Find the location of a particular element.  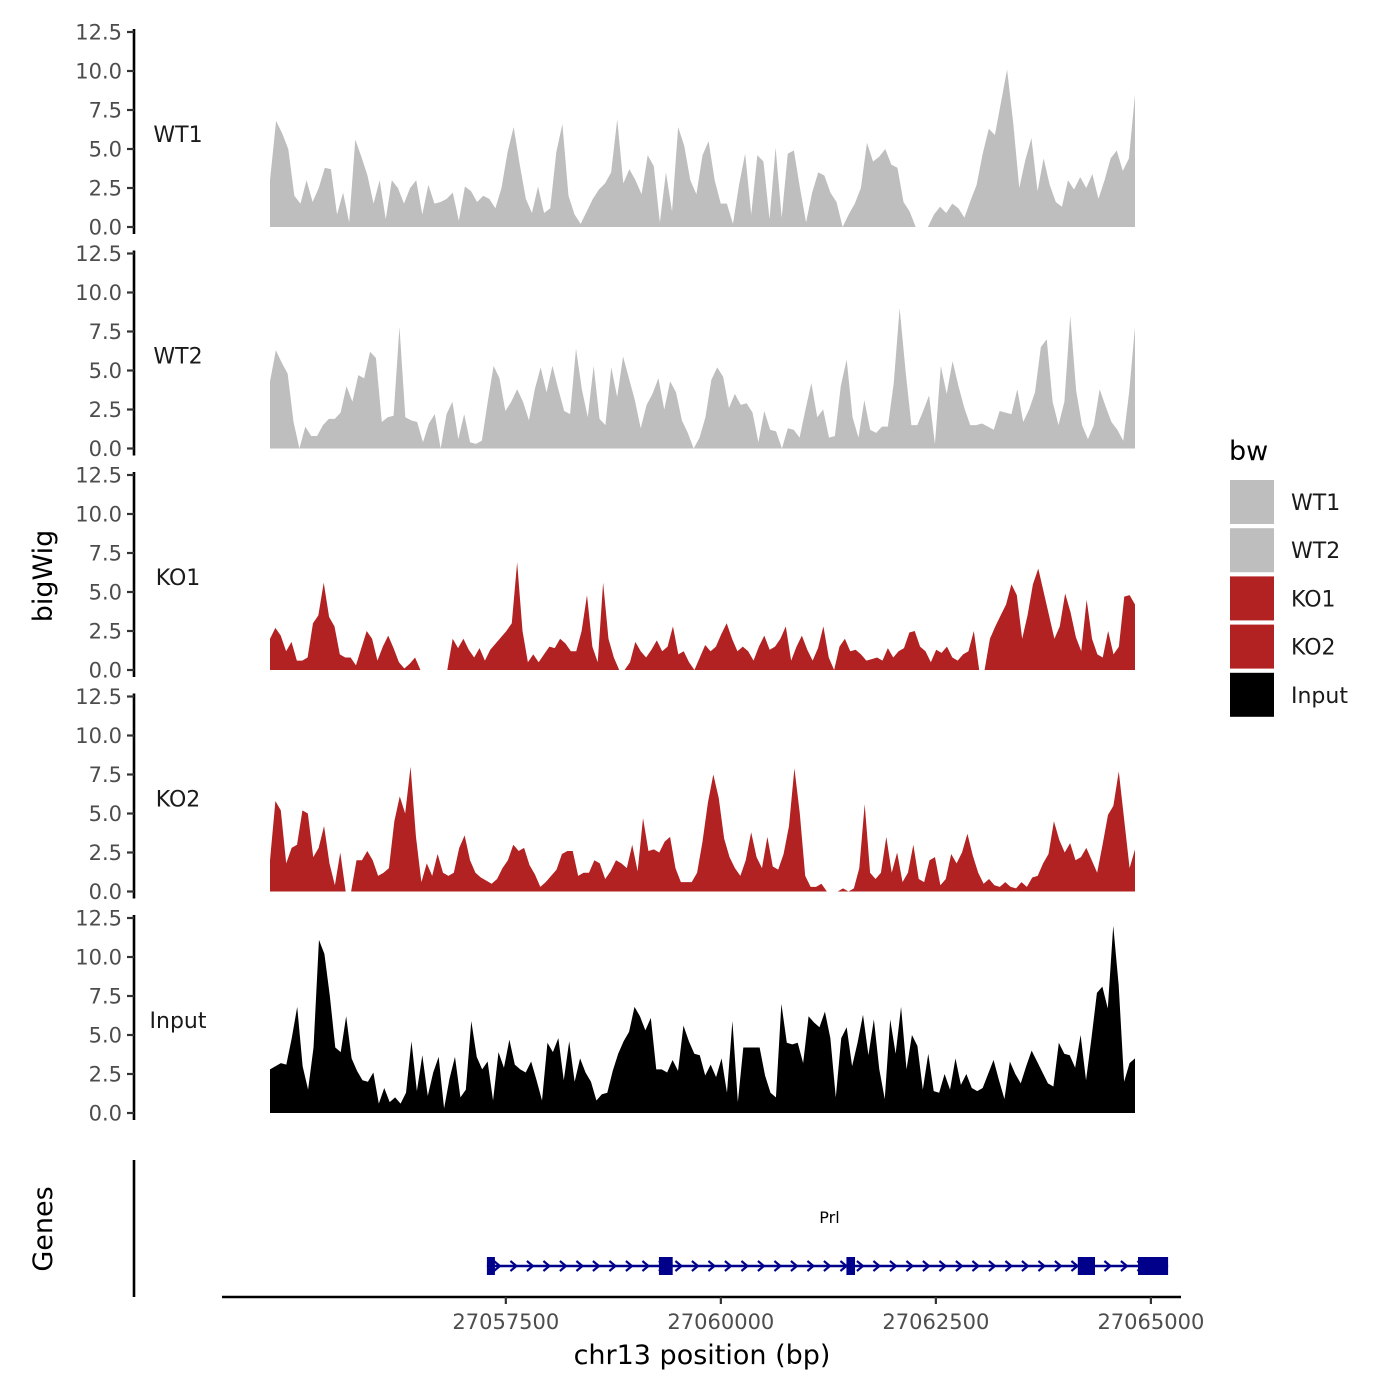

x-tick-label: 27057500 is located at coordinates (505, 1322).